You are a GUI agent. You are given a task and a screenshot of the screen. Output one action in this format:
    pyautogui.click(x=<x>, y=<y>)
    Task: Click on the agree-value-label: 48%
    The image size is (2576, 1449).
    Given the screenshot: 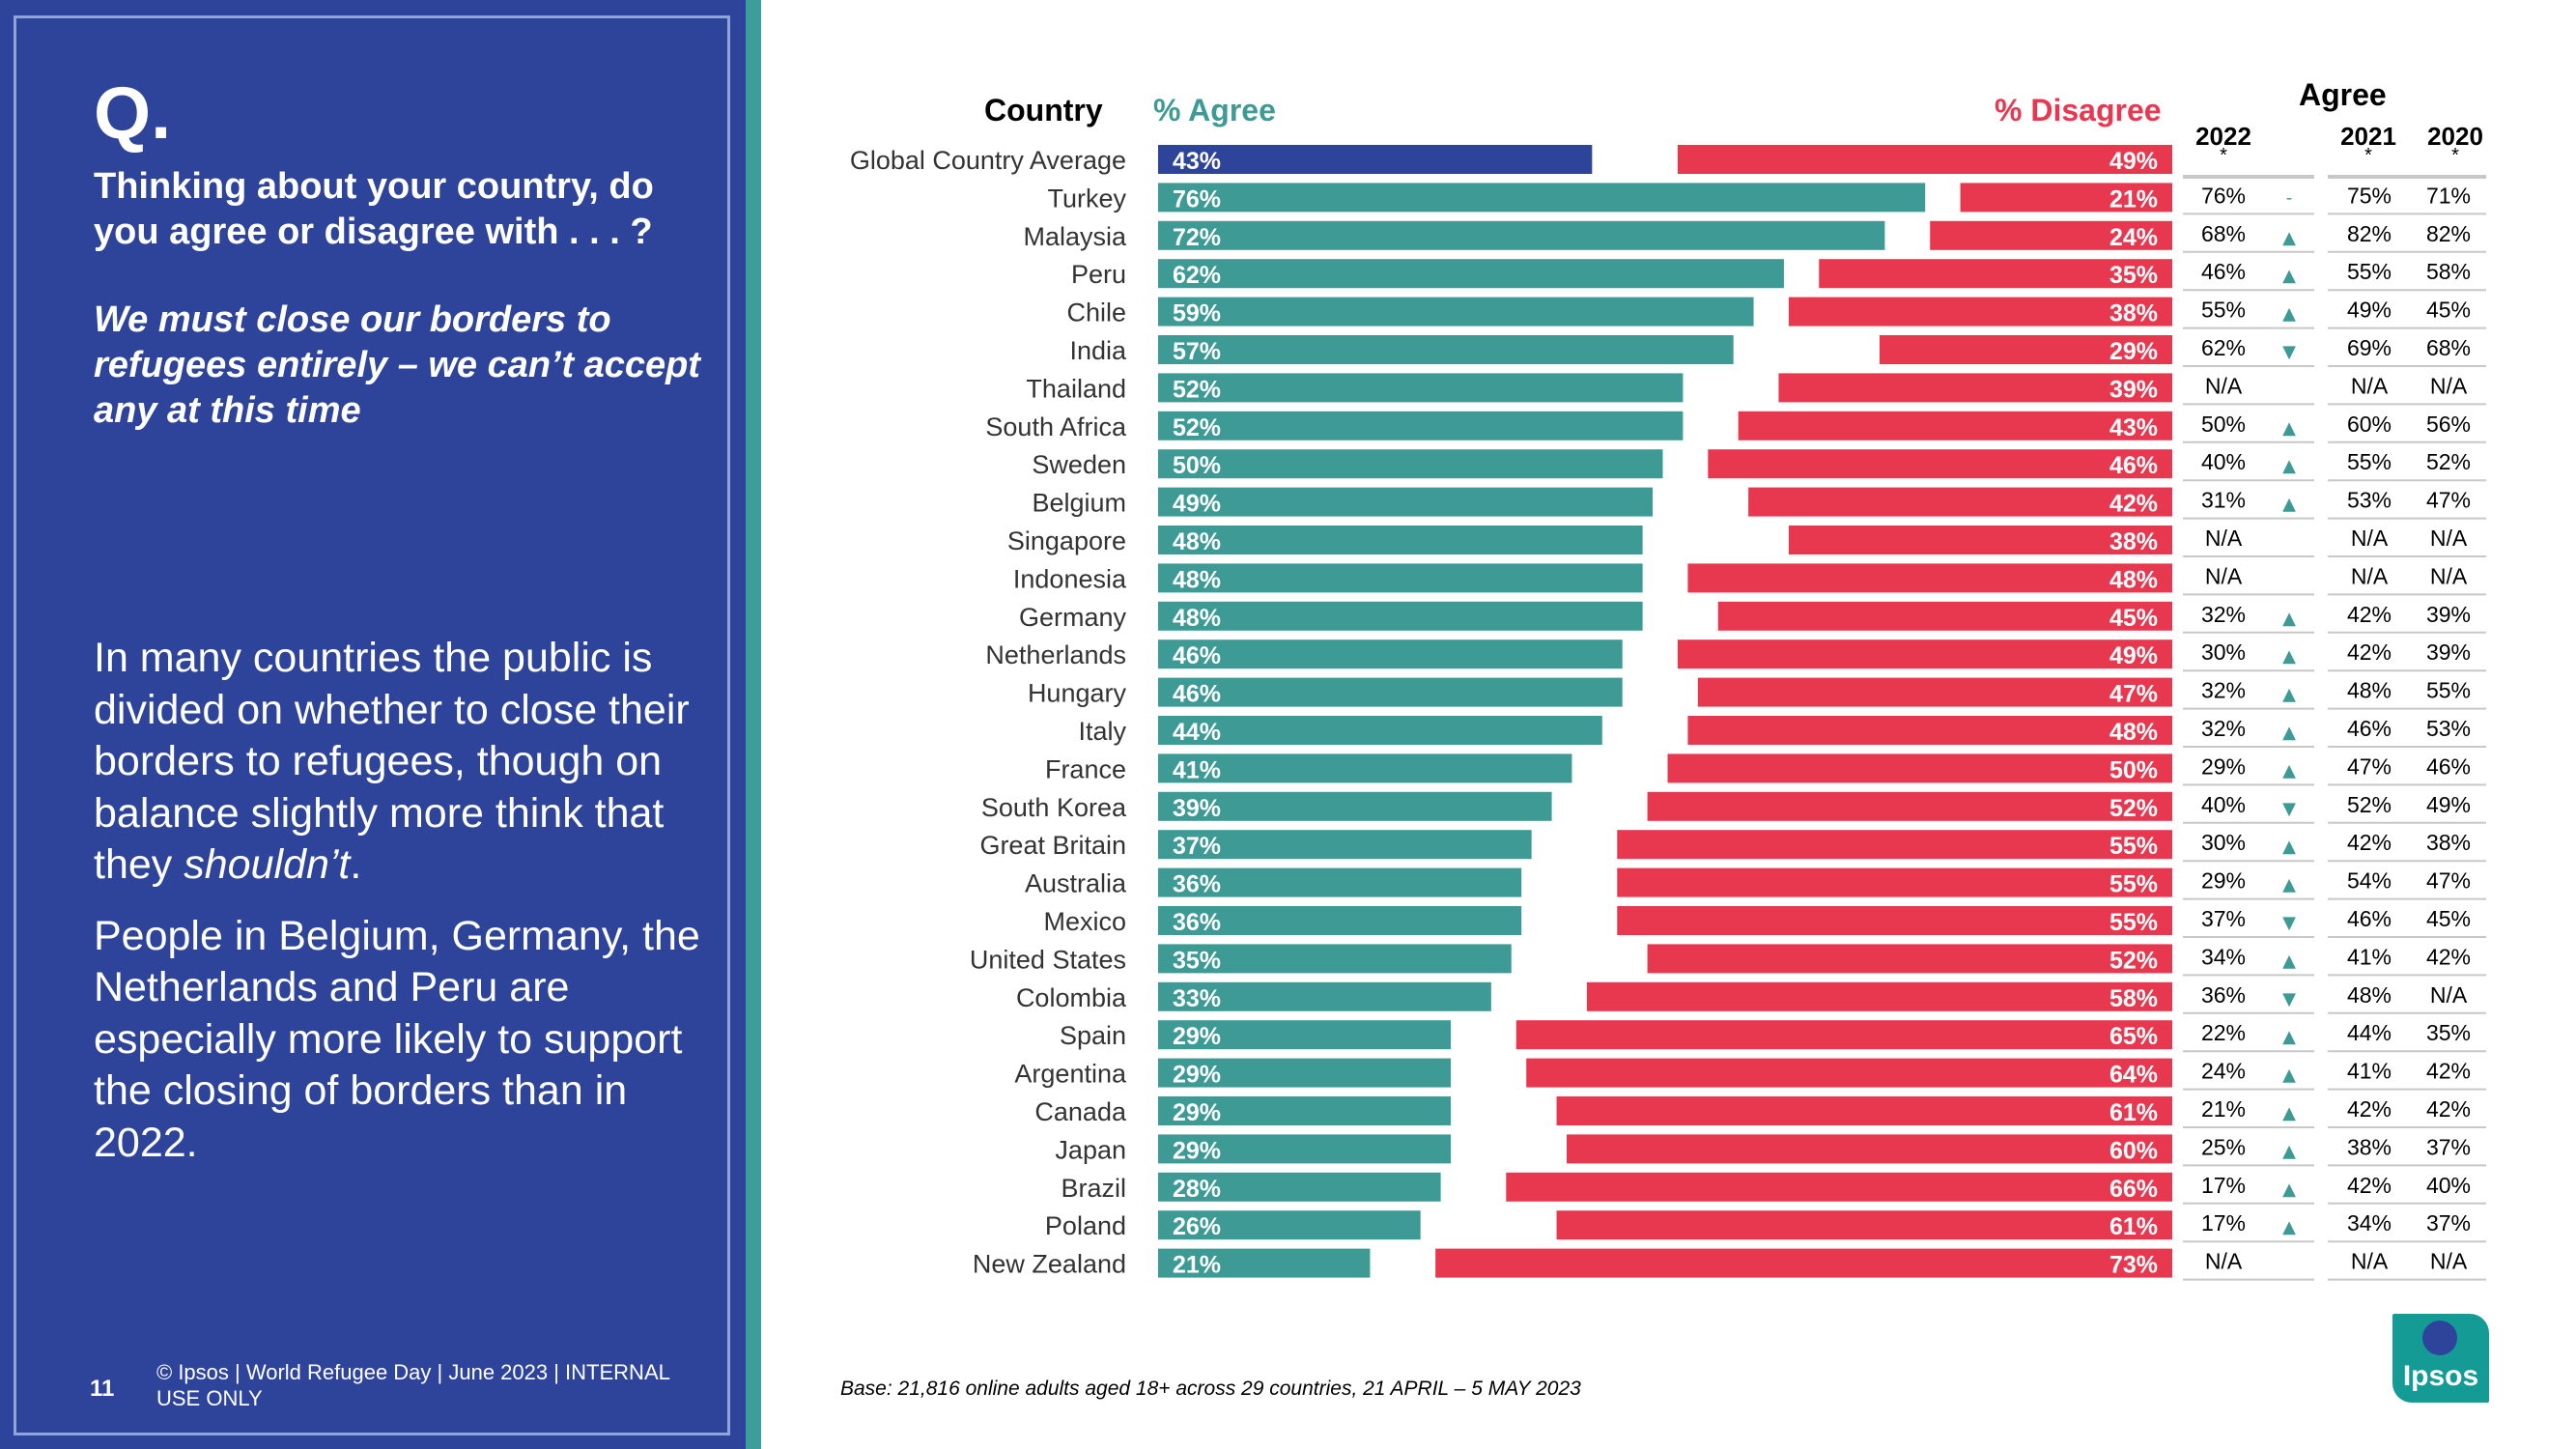 What is the action you would take?
    pyautogui.click(x=1197, y=541)
    